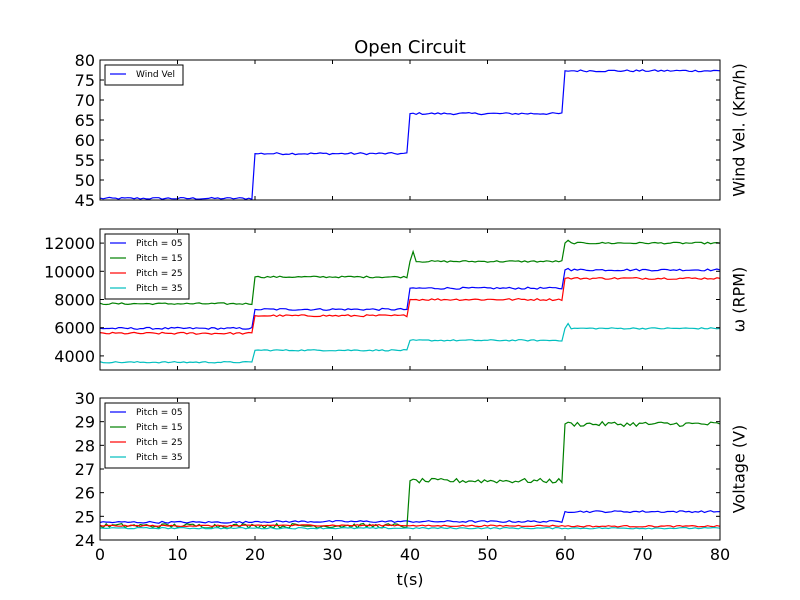  What do you see at coordinates (85, 540) in the screenshot?
I see `y-tick-label: 24` at bounding box center [85, 540].